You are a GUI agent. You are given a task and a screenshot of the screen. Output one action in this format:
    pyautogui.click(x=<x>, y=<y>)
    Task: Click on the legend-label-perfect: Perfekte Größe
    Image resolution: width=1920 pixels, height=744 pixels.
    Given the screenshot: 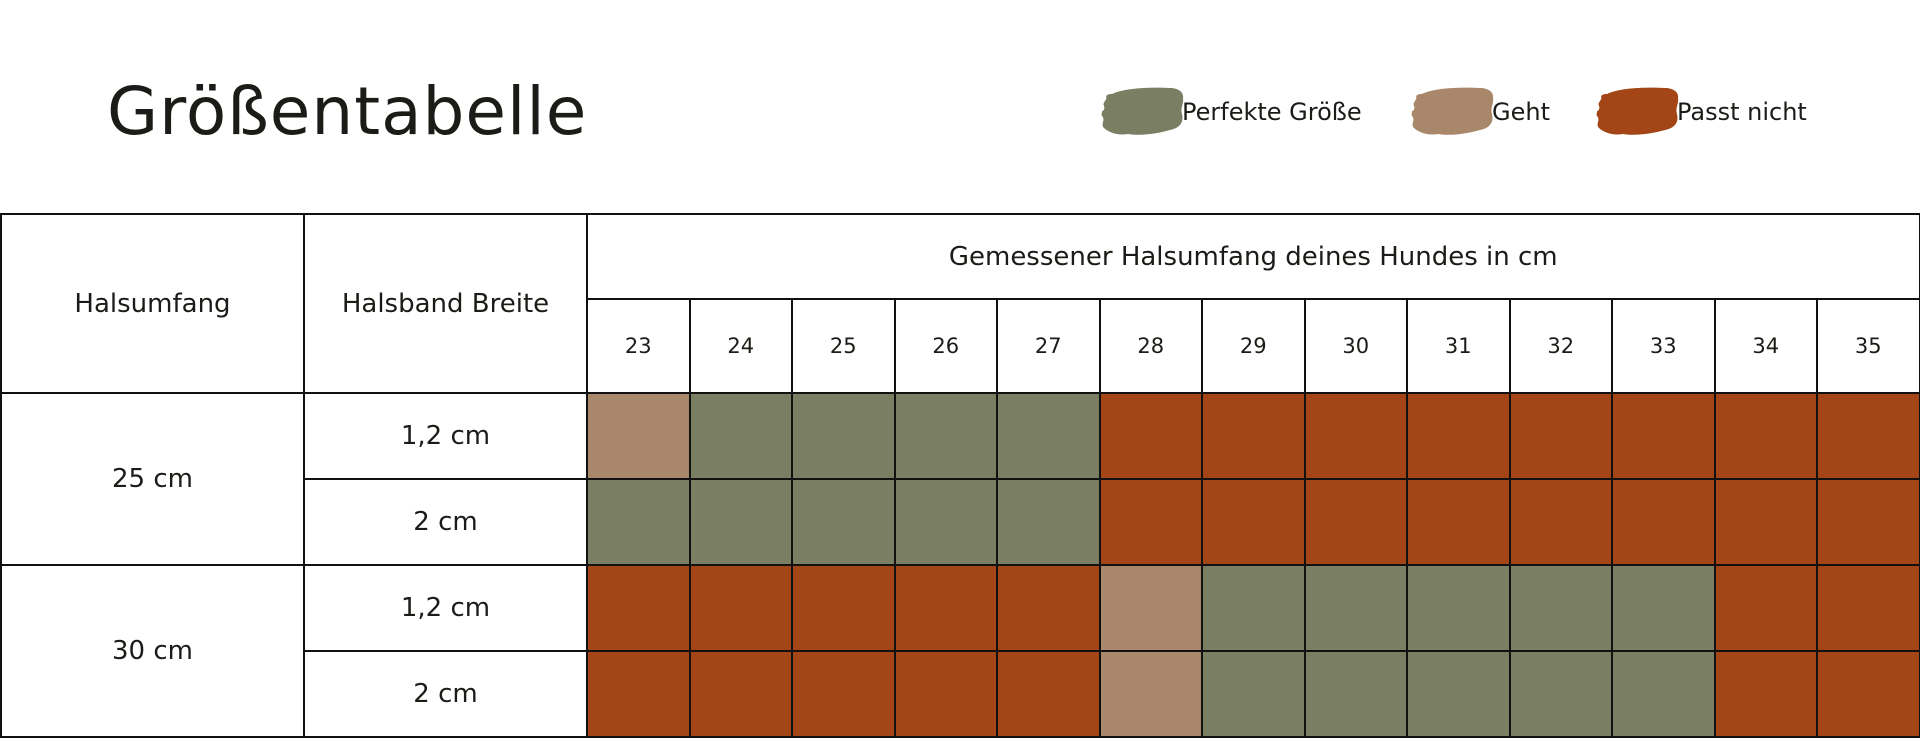 What is the action you would take?
    pyautogui.click(x=1272, y=112)
    